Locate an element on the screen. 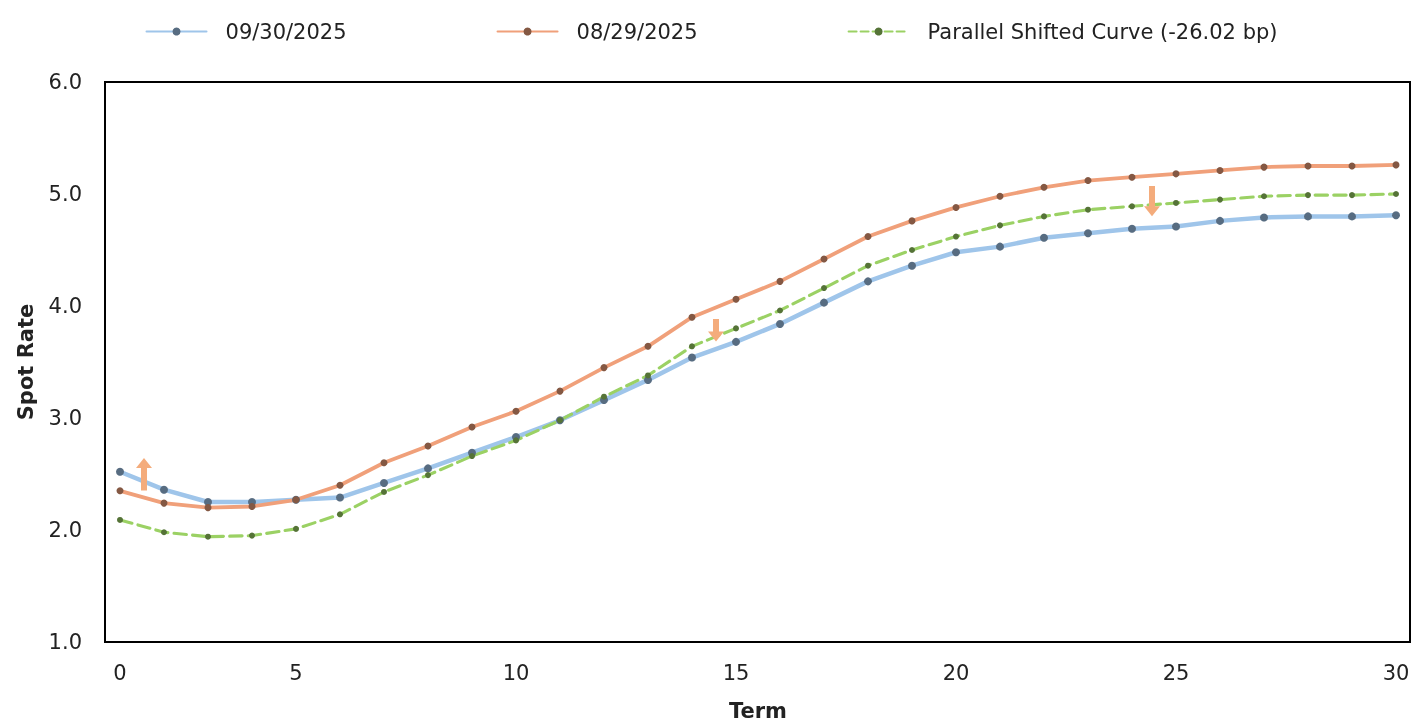 This screenshot has width=1423, height=726. y-tick-label: 3.0 is located at coordinates (65, 418).